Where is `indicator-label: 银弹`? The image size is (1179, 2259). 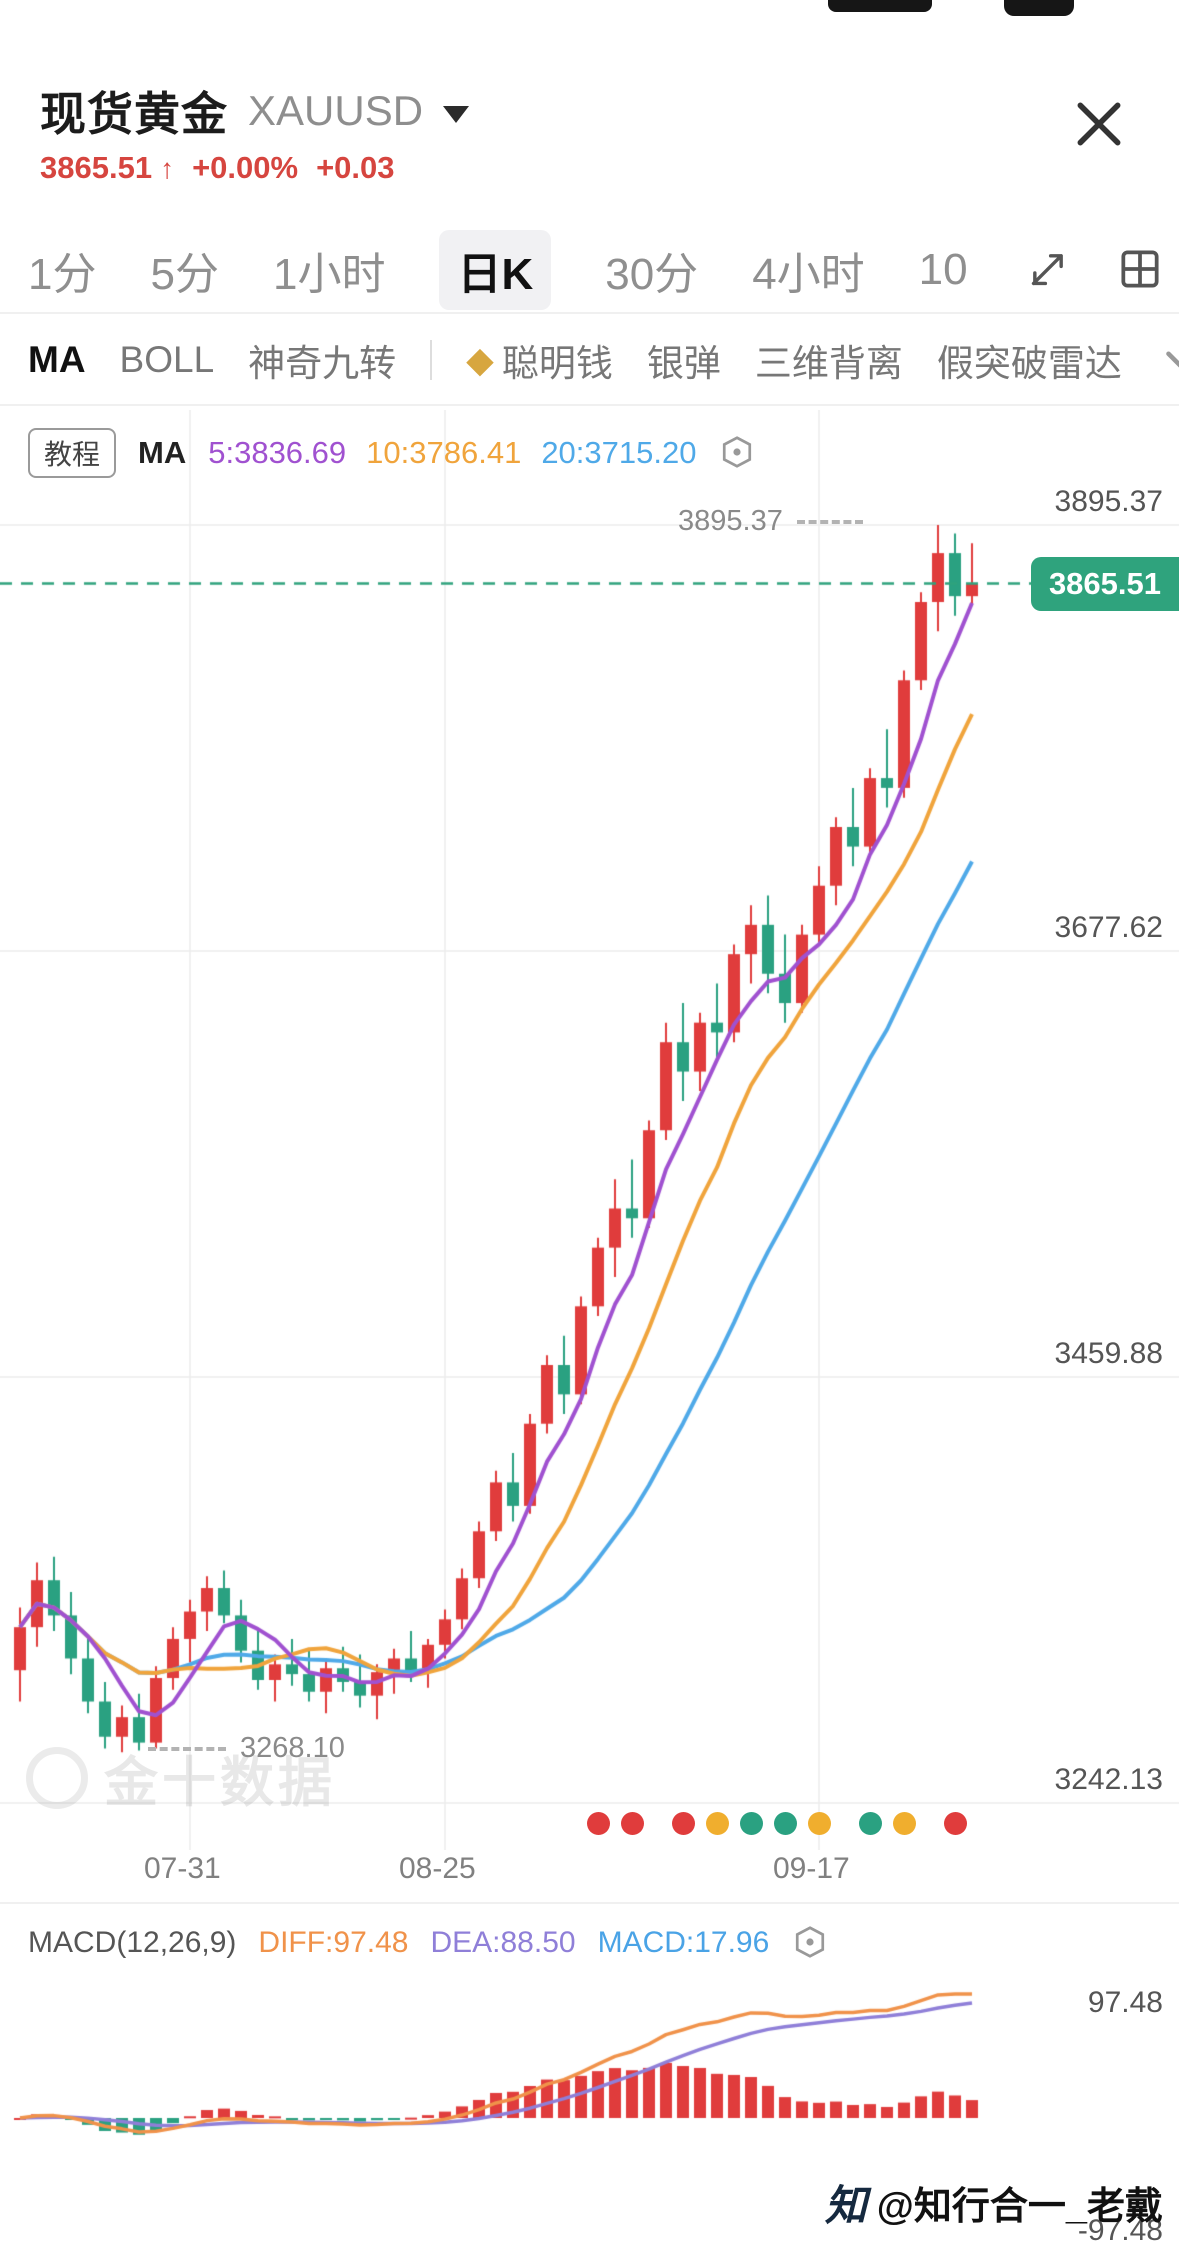 indicator-label: 银弹 is located at coordinates (683, 363).